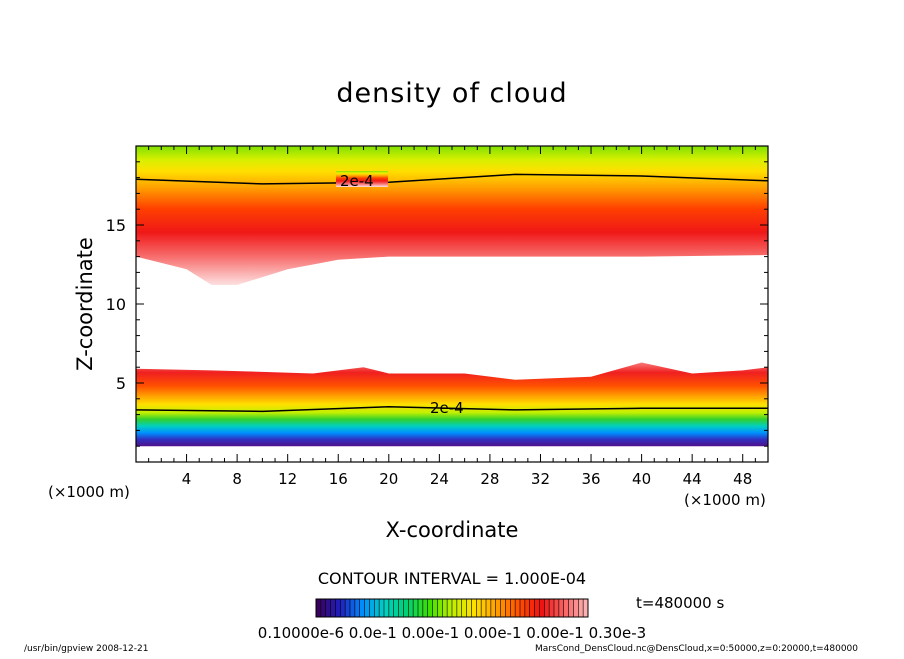 The width and height of the screenshot is (904, 659). I want to click on x-tick-label: 36, so click(590, 479).